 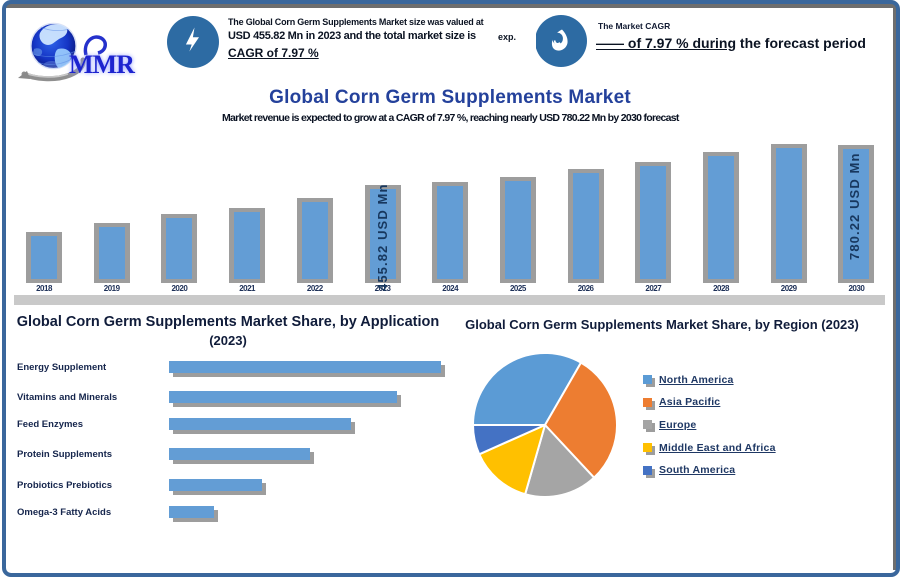 I want to click on svg-text: MMR, so click(x=102, y=64).